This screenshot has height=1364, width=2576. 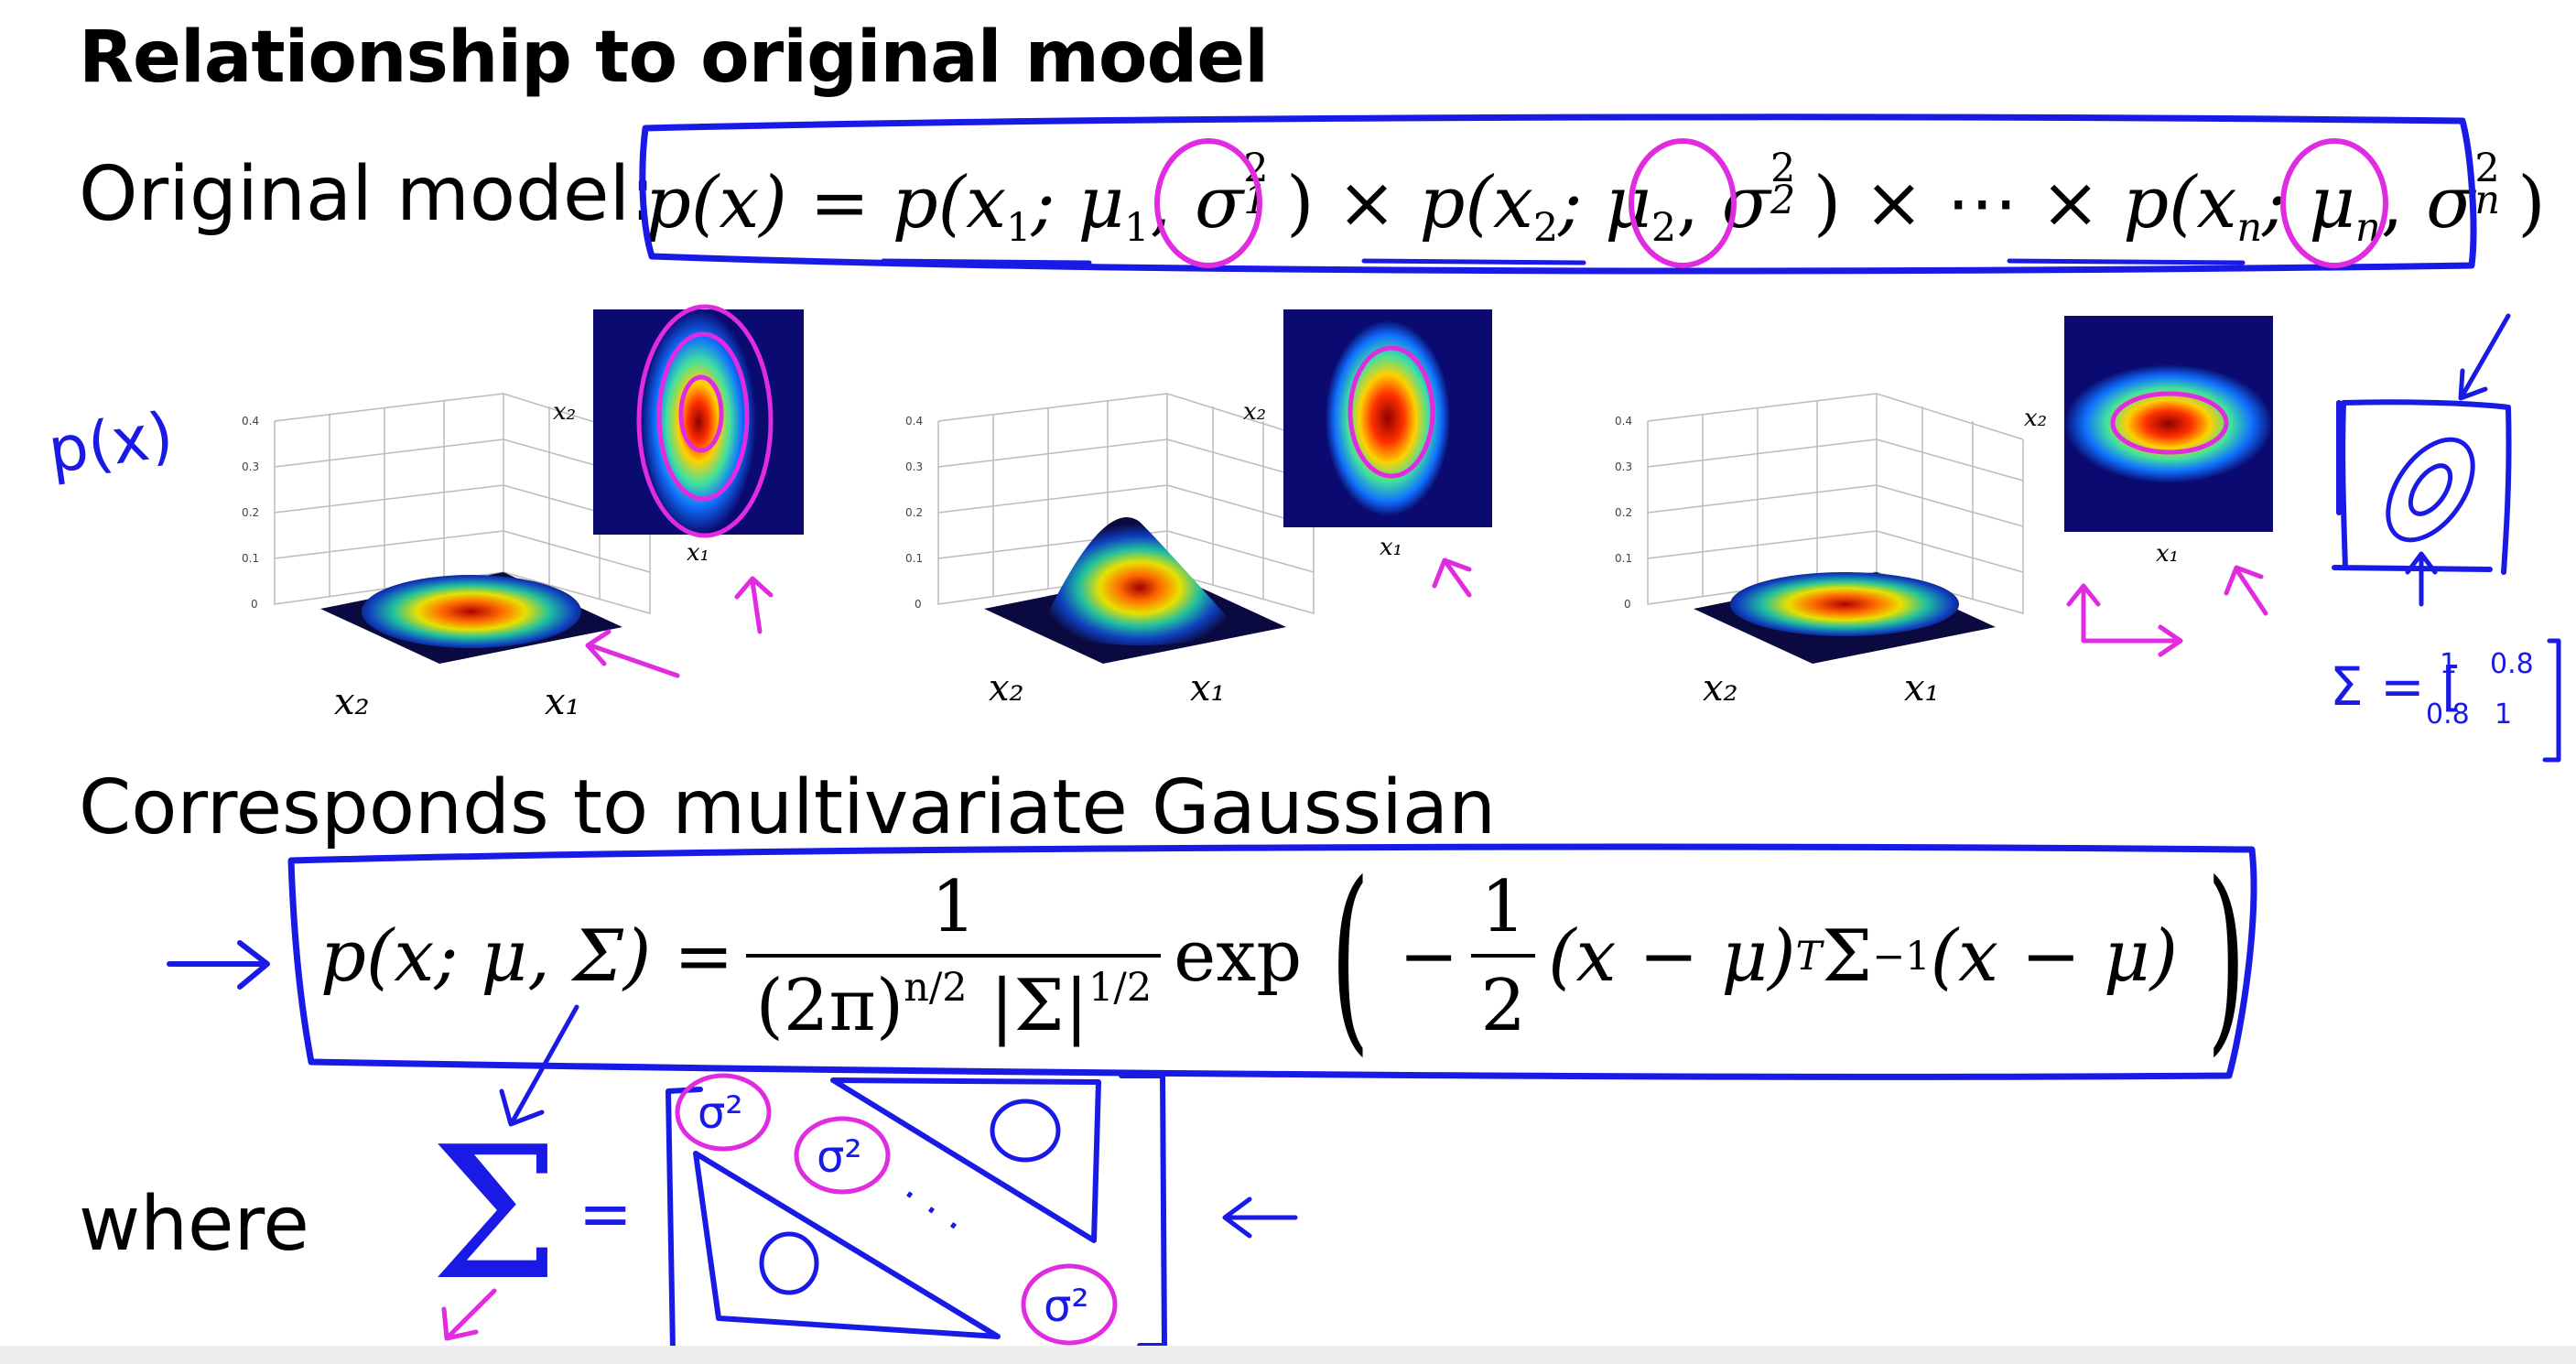 What do you see at coordinates (1350, 956) in the screenshot?
I see `big-paren-left: (` at bounding box center [1350, 956].